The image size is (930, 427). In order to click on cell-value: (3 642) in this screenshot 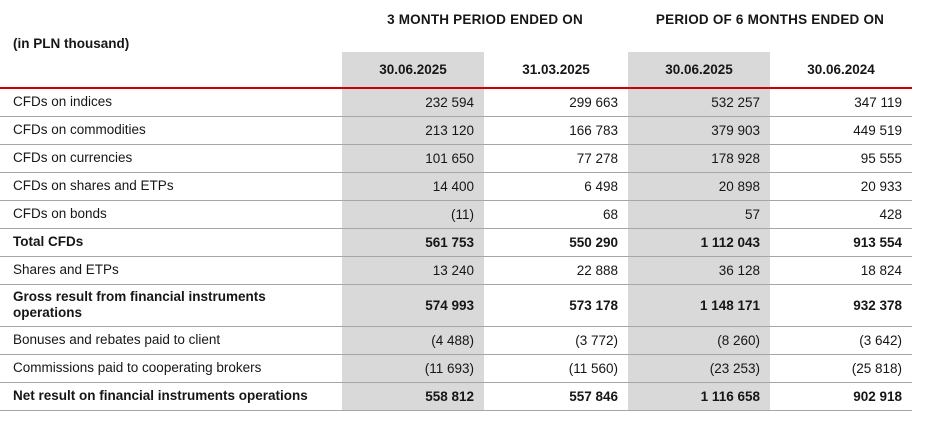, I will do `click(841, 341)`.